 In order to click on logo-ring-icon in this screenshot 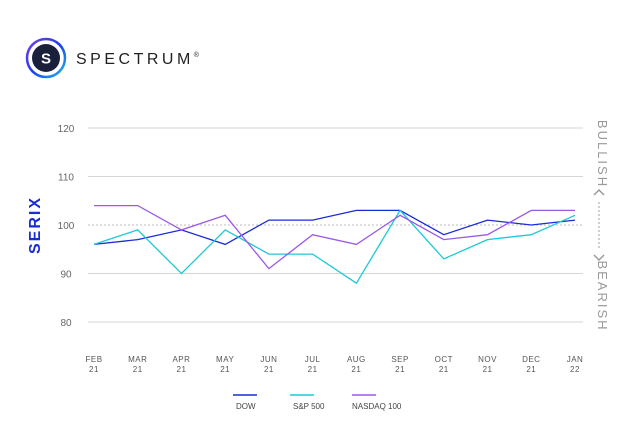, I will do `click(46, 58)`.